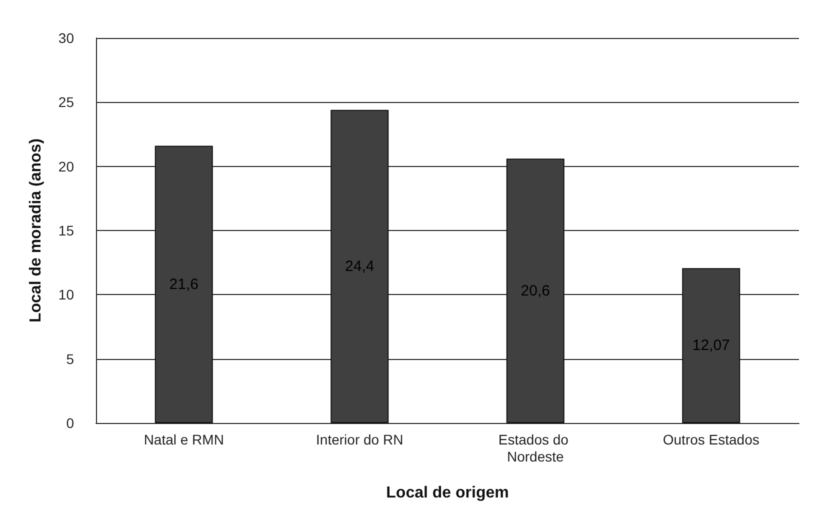  What do you see at coordinates (184, 440) in the screenshot?
I see `x-tick-label: Natal e RMN` at bounding box center [184, 440].